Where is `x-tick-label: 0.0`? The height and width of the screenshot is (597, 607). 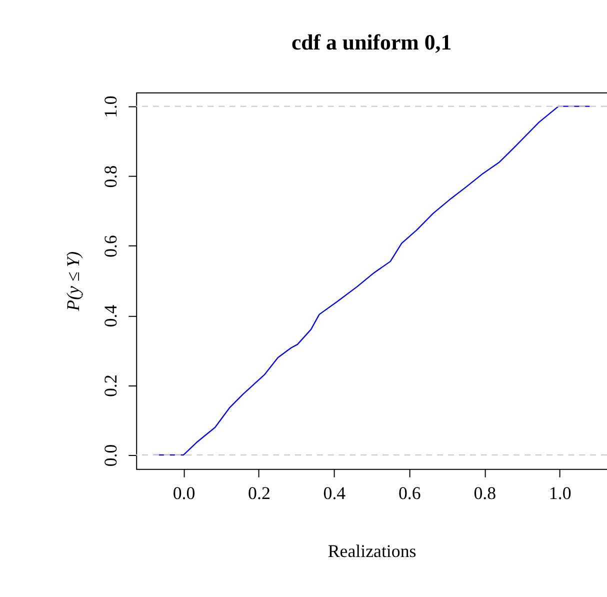 x-tick-label: 0.0 is located at coordinates (184, 493).